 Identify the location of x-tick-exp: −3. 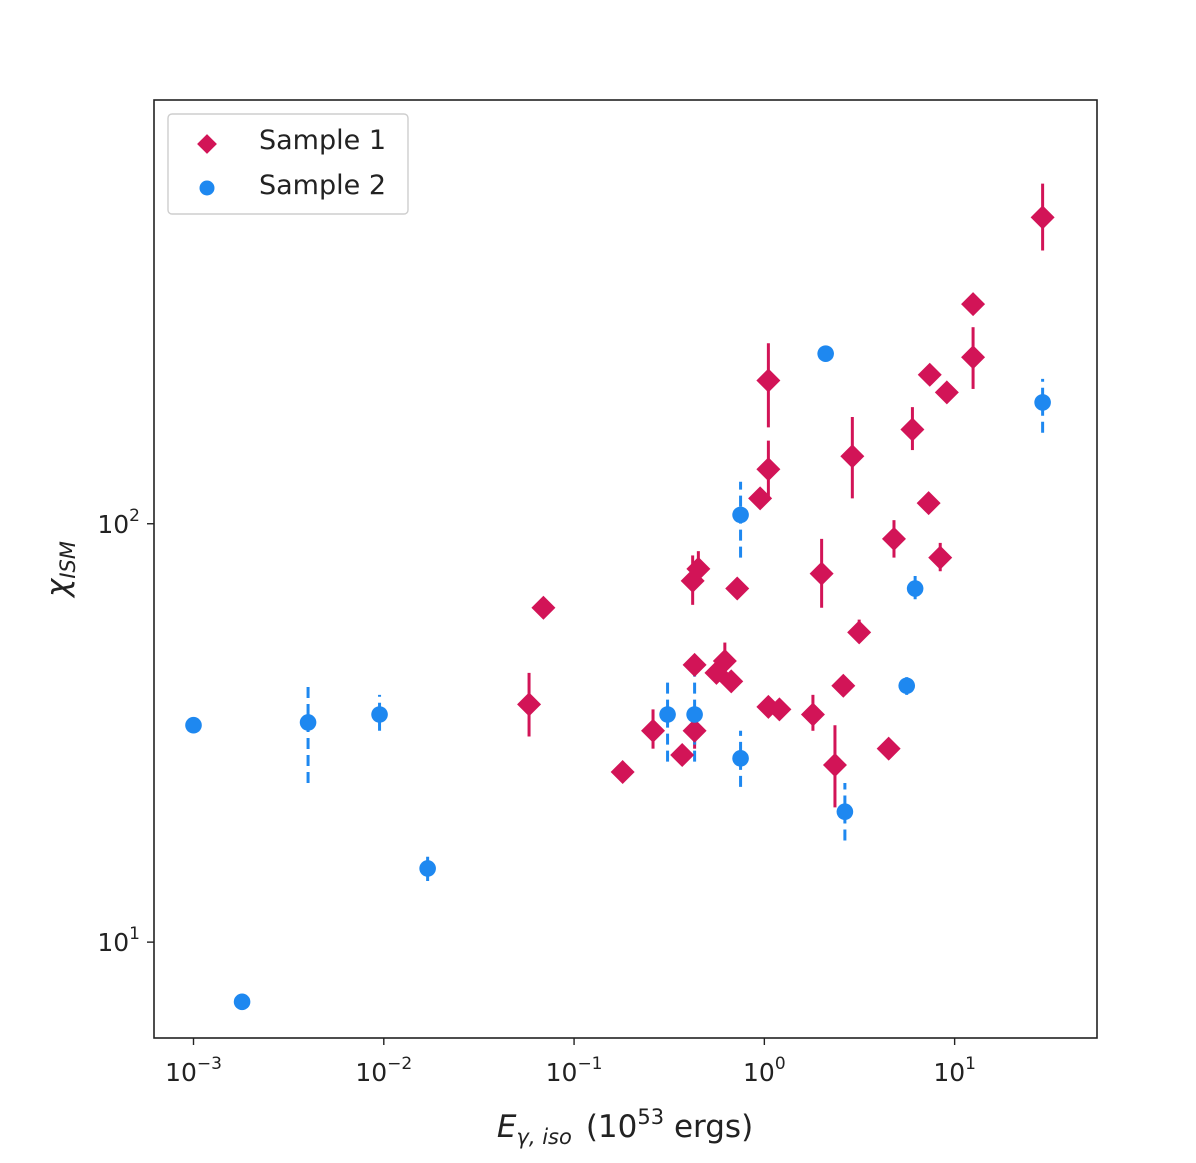
(209, 1064).